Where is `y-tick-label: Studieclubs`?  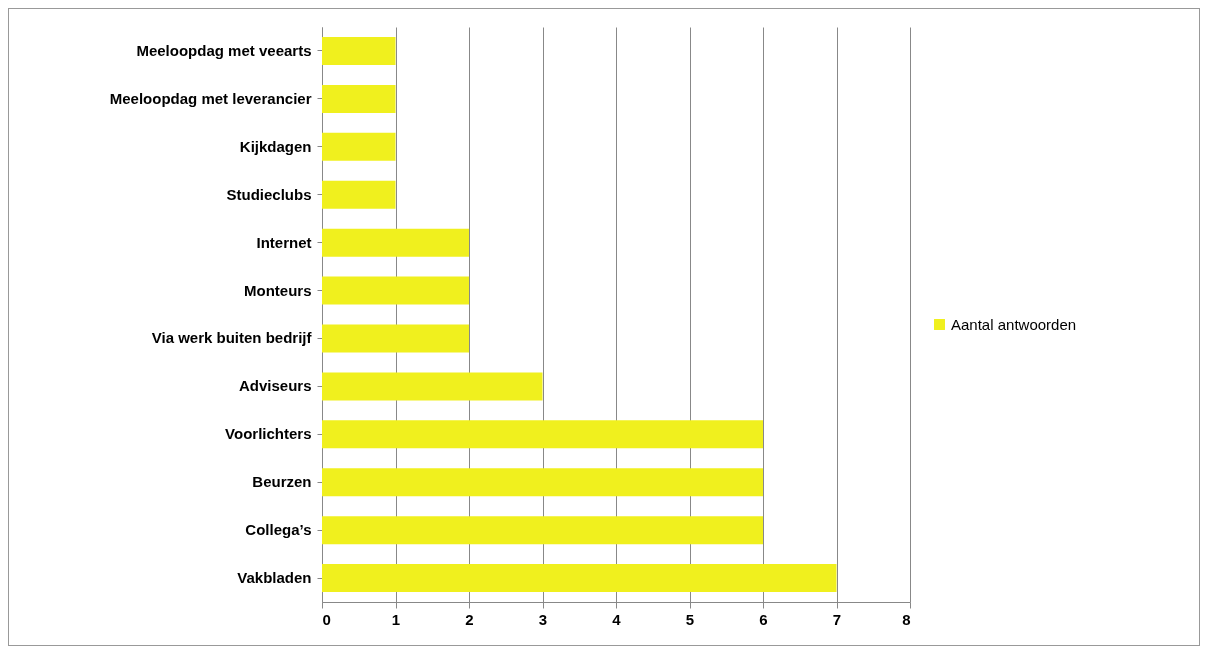
y-tick-label: Studieclubs is located at coordinates (269, 194).